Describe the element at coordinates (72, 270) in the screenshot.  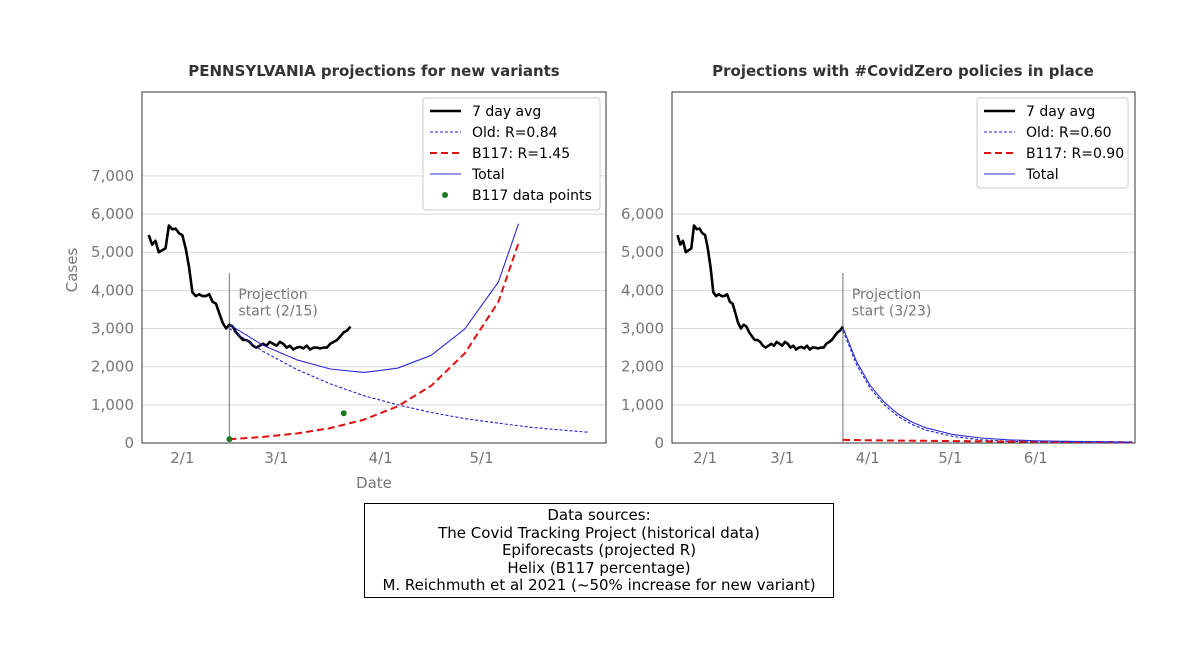
I see `left-y-axis-label: Cases` at that location.